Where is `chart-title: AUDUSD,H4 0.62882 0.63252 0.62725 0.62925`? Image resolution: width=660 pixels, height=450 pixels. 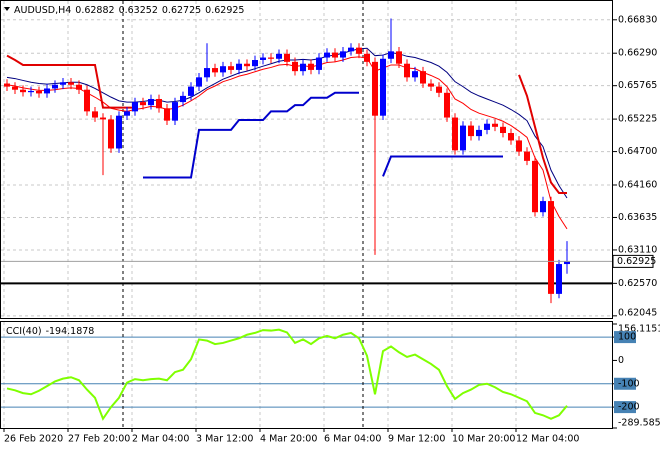 chart-title: AUDUSD,H4 0.62882 0.63252 0.62725 0.62925 is located at coordinates (129, 10).